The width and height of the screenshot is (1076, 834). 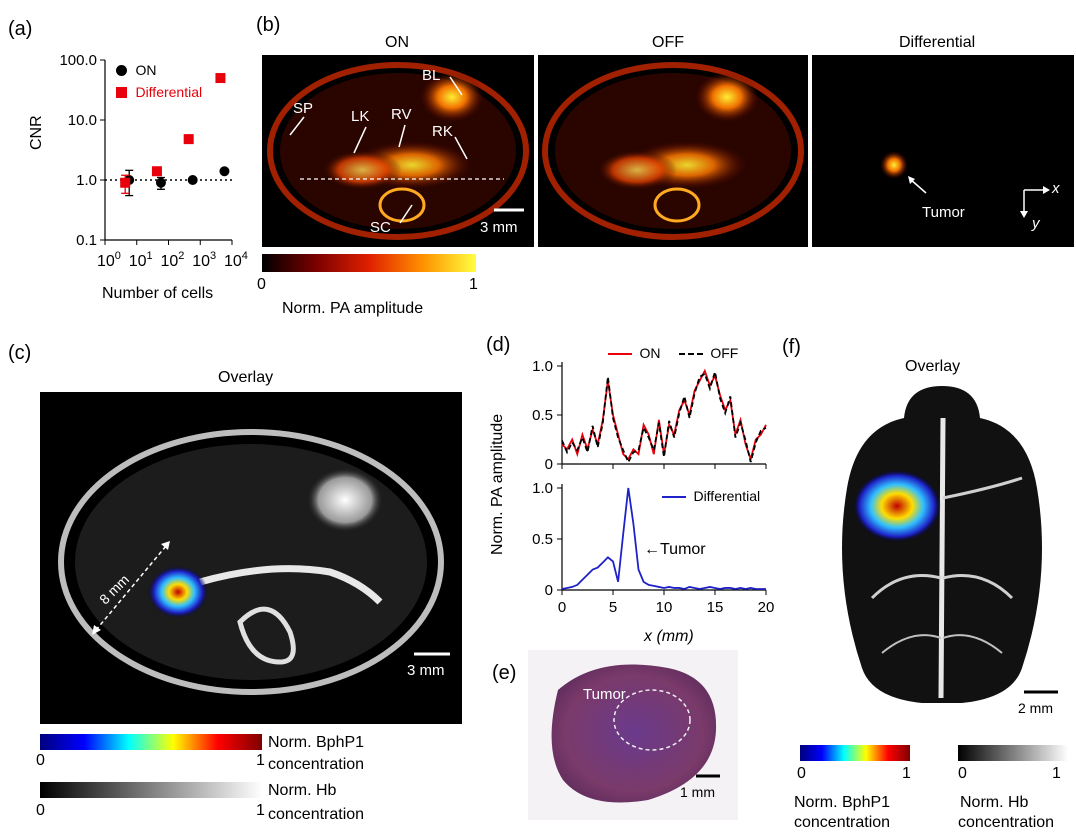 What do you see at coordinates (398, 151) in the screenshot?
I see `panel-b-on-image` at bounding box center [398, 151].